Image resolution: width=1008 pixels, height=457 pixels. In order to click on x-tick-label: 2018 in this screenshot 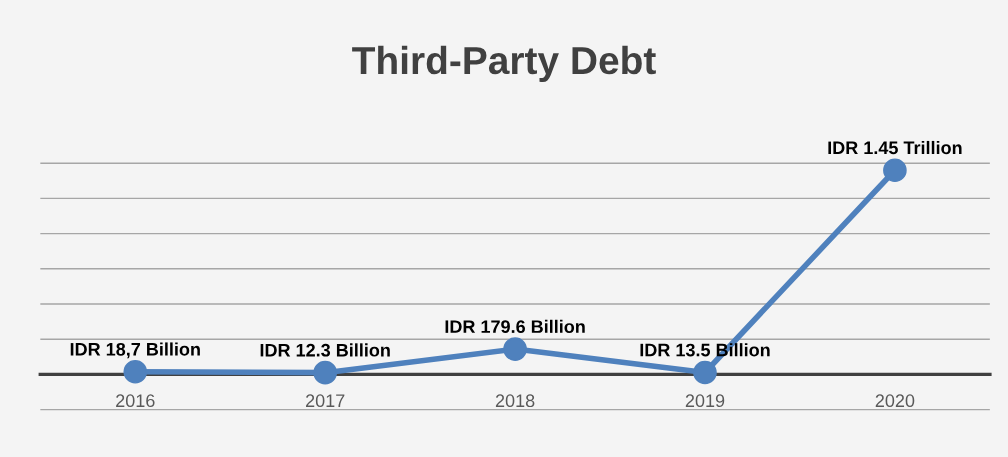, I will do `click(515, 401)`.